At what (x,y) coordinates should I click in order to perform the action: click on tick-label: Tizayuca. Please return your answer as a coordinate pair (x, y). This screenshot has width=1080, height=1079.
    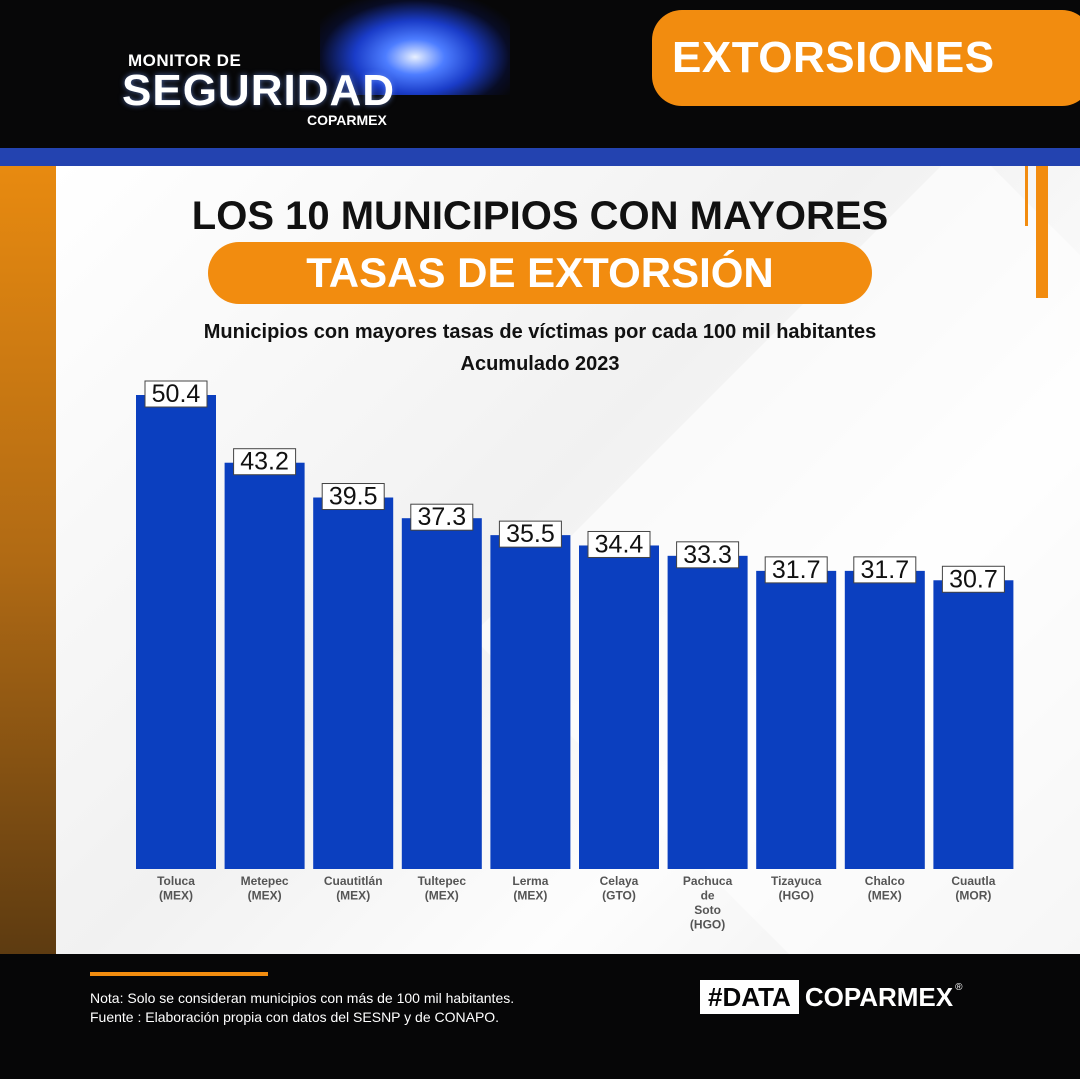
    Looking at the image, I should click on (796, 881).